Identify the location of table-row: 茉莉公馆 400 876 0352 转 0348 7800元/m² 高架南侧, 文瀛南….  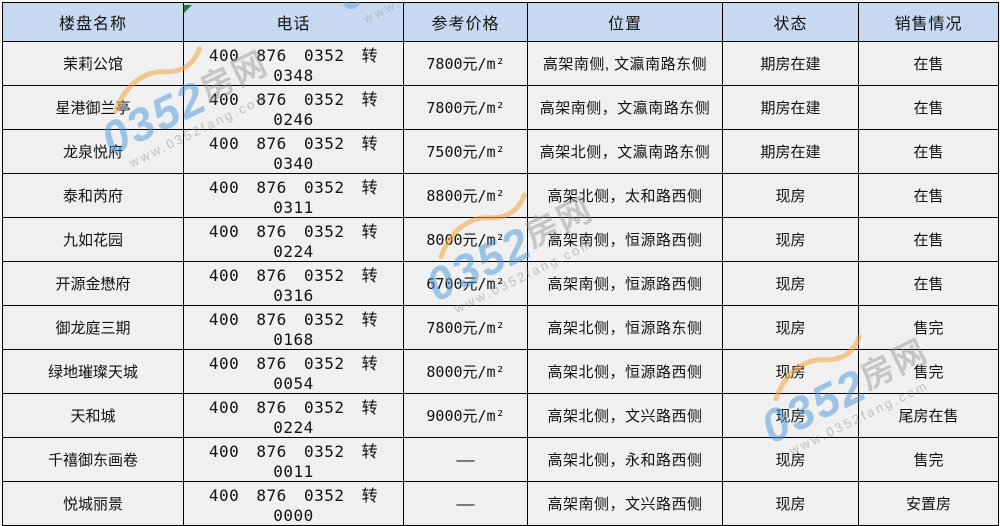
(500, 63).